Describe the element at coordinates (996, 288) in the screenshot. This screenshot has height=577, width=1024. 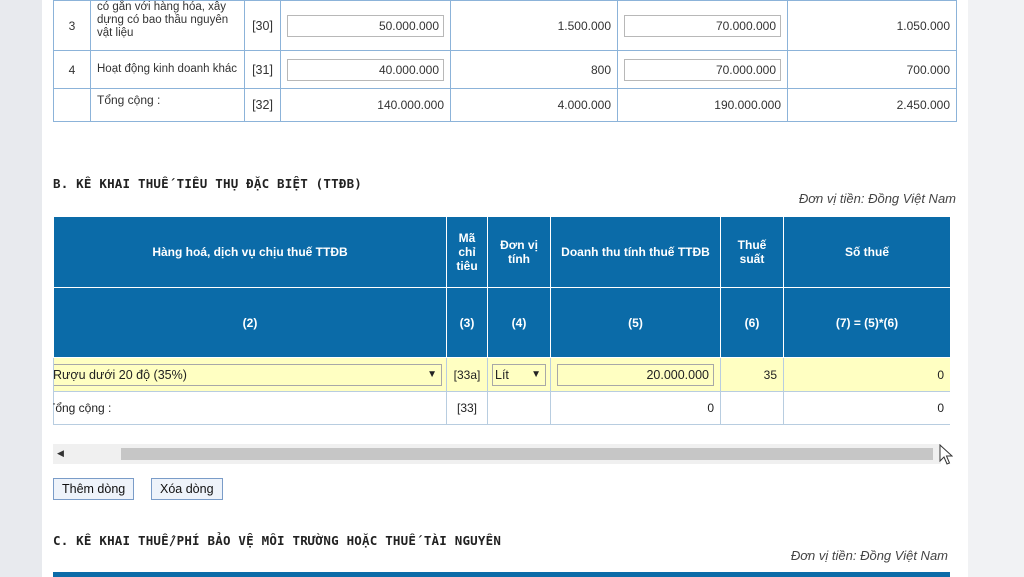
I see `right-gutter` at that location.